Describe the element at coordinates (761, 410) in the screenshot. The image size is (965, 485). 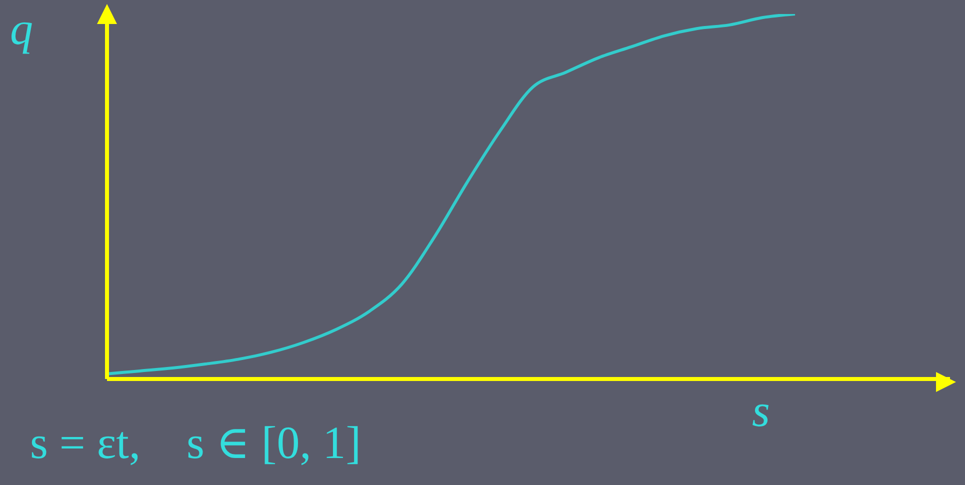
I see `x-axis-title: s` at that location.